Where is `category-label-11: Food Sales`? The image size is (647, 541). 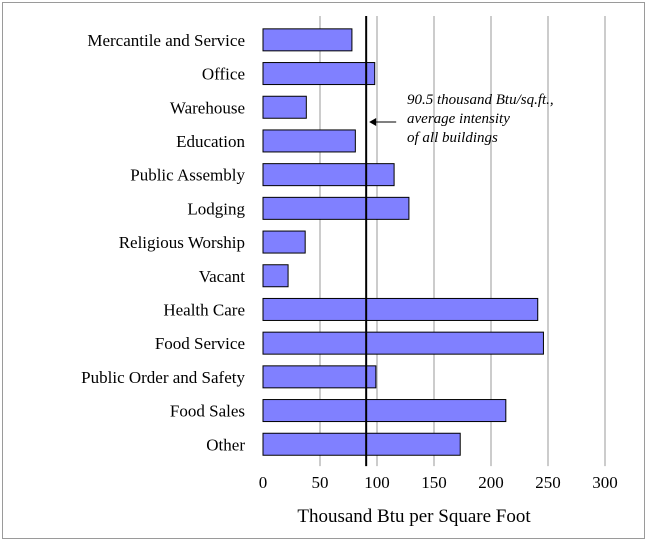 category-label-11: Food Sales is located at coordinates (207, 411).